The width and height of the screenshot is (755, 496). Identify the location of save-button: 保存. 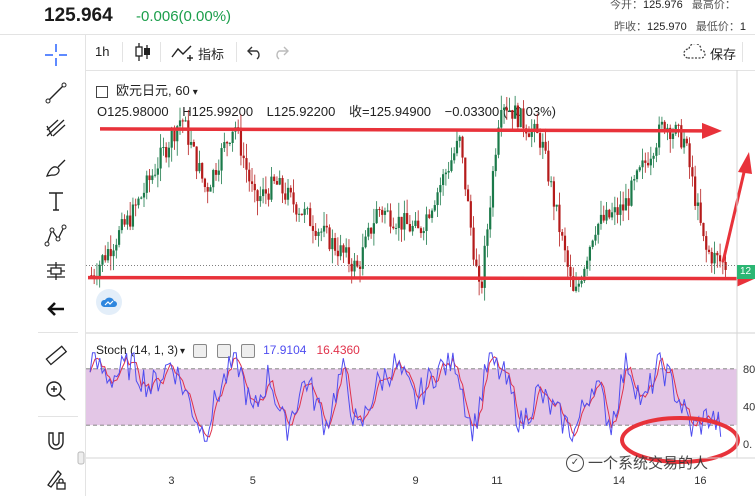
(709, 52).